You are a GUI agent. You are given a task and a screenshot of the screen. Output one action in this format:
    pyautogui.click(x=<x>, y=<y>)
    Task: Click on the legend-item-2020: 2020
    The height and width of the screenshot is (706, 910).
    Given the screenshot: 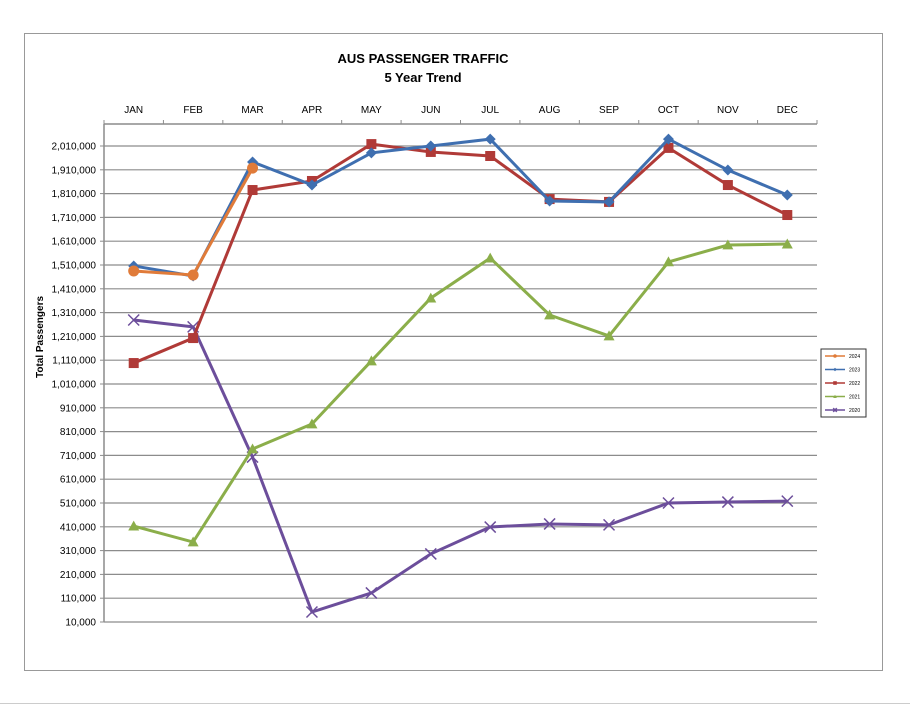 What is the action you would take?
    pyautogui.click(x=842, y=410)
    